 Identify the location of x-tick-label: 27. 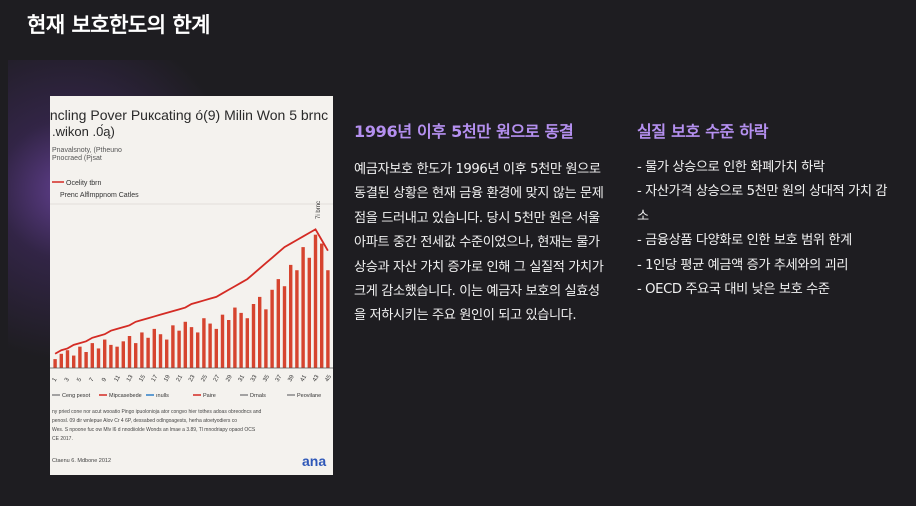
(217, 378).